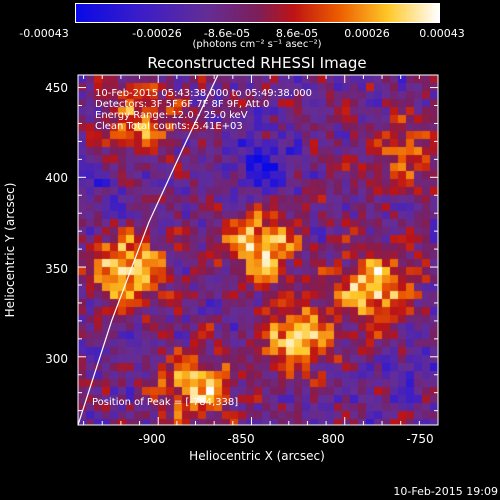 The image size is (500, 500). What do you see at coordinates (171, 115) in the screenshot?
I see `energy-range-annotation: Energy Range: 12.0 - 25.0 keV` at bounding box center [171, 115].